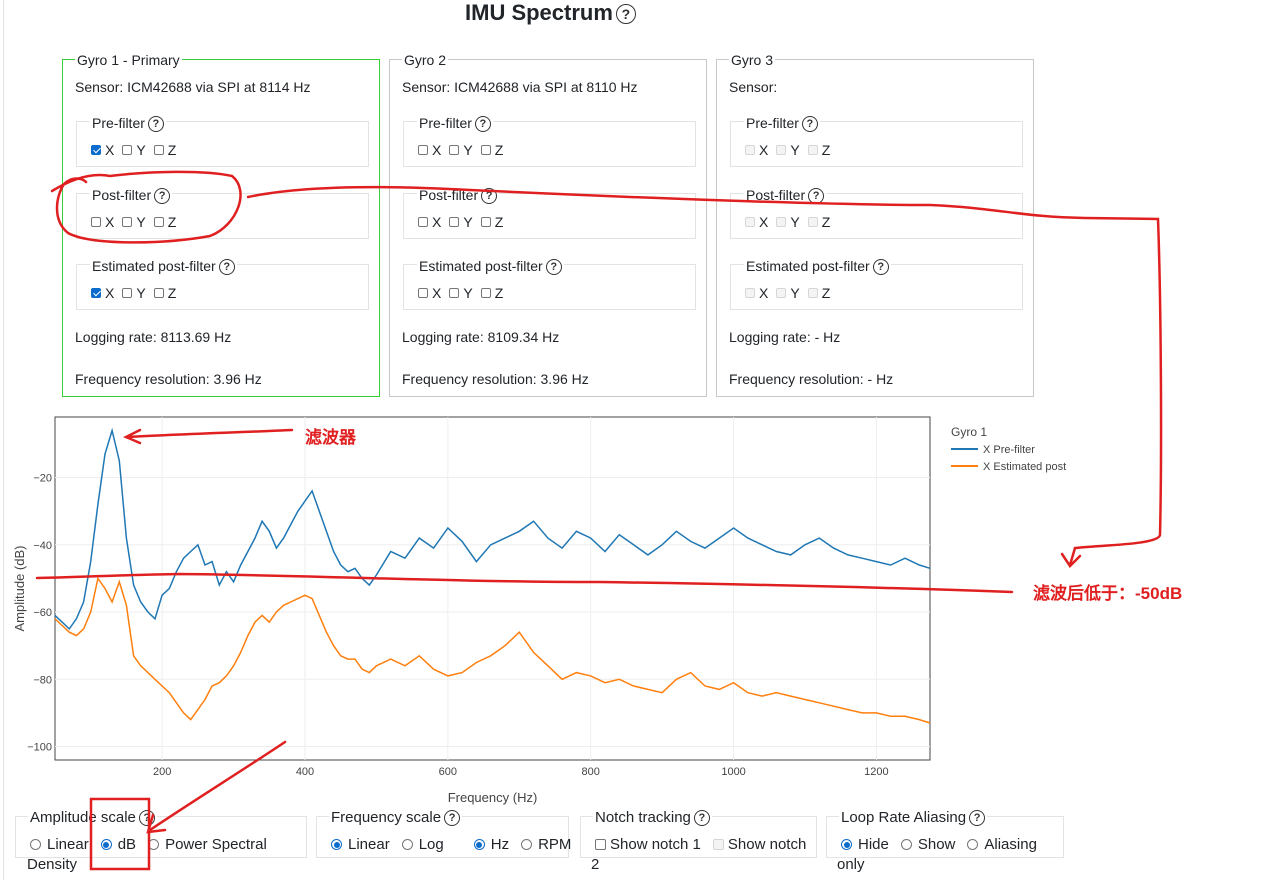 The width and height of the screenshot is (1266, 880). What do you see at coordinates (733, 772) in the screenshot?
I see `x-tick-label: 1000` at bounding box center [733, 772].